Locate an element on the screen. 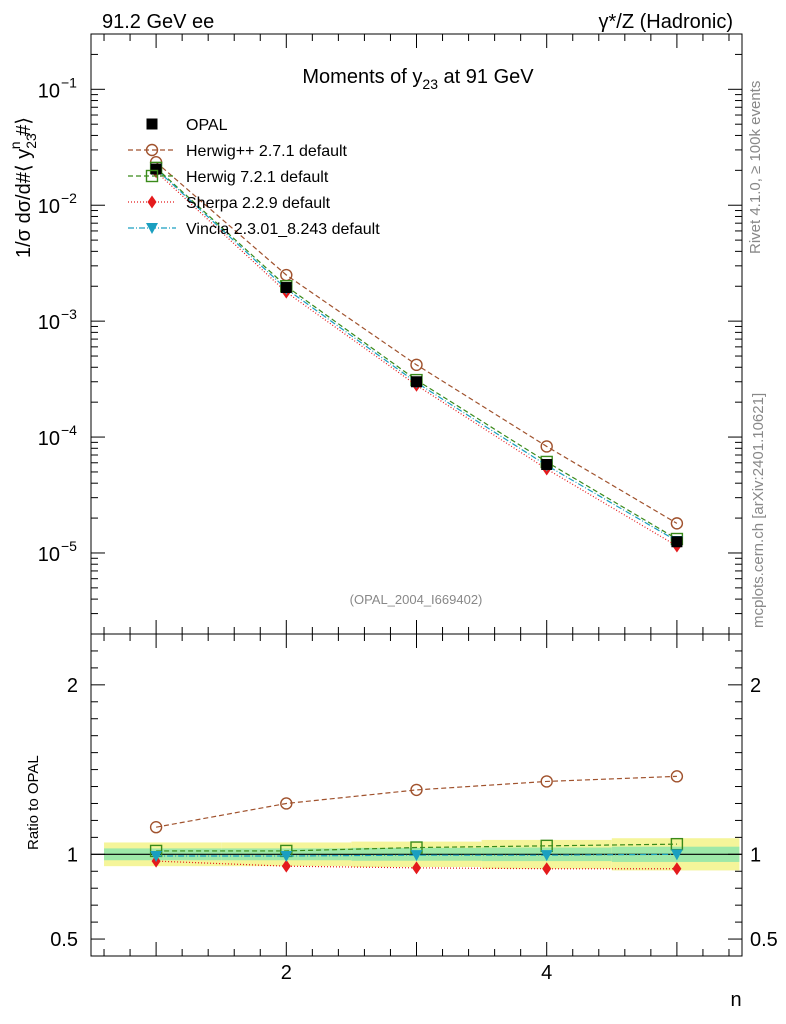 Image resolution: width=786 pixels, height=1024 pixels. ratio-y-tick-label-right: 1 is located at coordinates (755, 855).